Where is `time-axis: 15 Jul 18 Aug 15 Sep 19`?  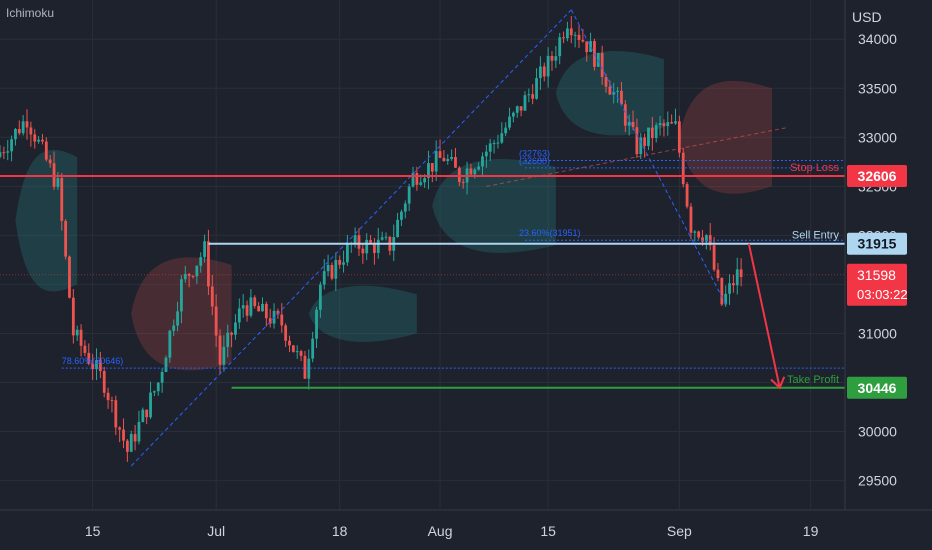 time-axis: 15 Jul 18 Aug 15 Sep 19 is located at coordinates (466, 529).